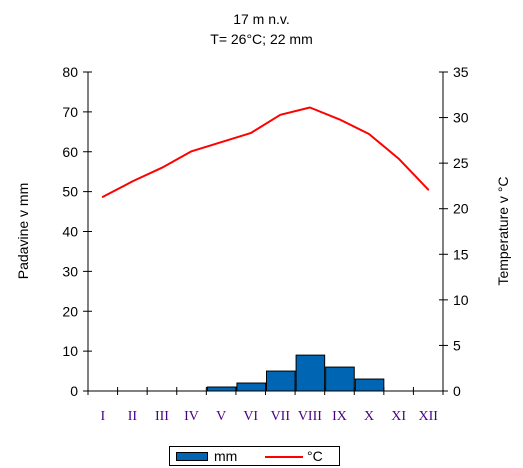 The image size is (523, 468). Describe the element at coordinates (226, 456) in the screenshot. I see `legend-bar-label: mm` at that location.